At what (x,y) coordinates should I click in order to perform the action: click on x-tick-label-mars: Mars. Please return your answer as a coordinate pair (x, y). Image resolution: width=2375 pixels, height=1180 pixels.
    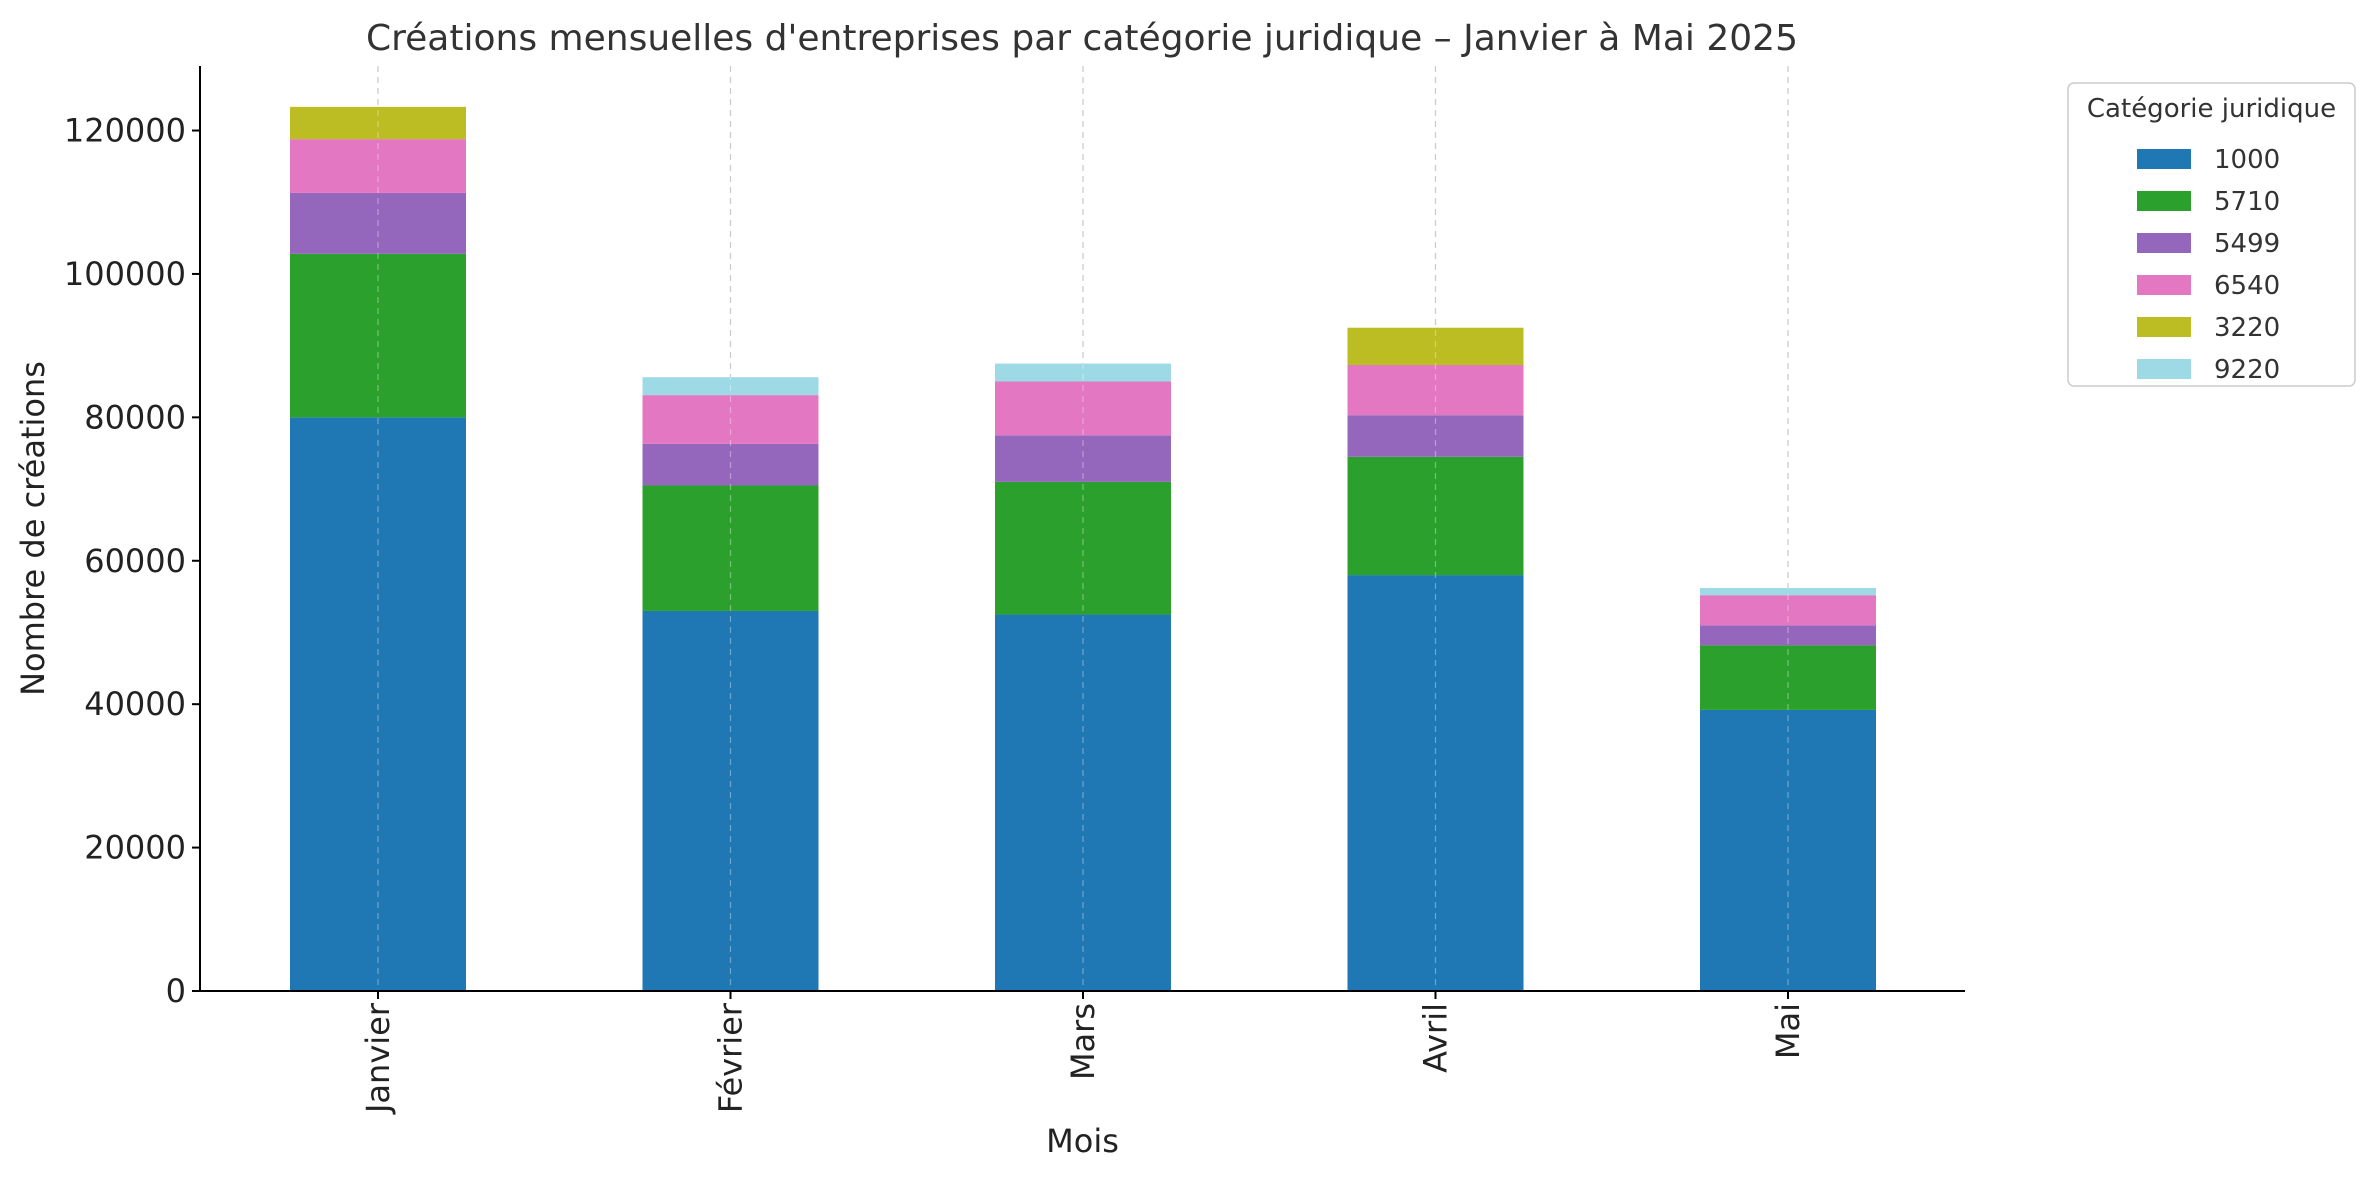
    Looking at the image, I should click on (1083, 1041).